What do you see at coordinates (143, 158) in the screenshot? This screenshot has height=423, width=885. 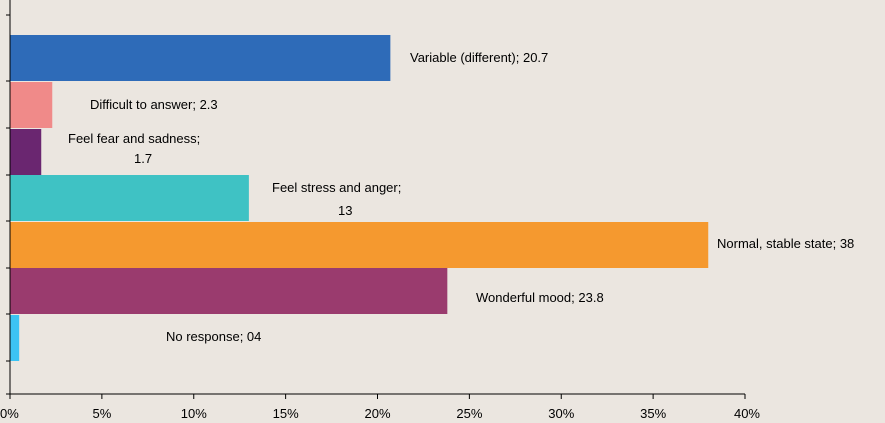 I see `data-label-2-line-1: 1.7` at bounding box center [143, 158].